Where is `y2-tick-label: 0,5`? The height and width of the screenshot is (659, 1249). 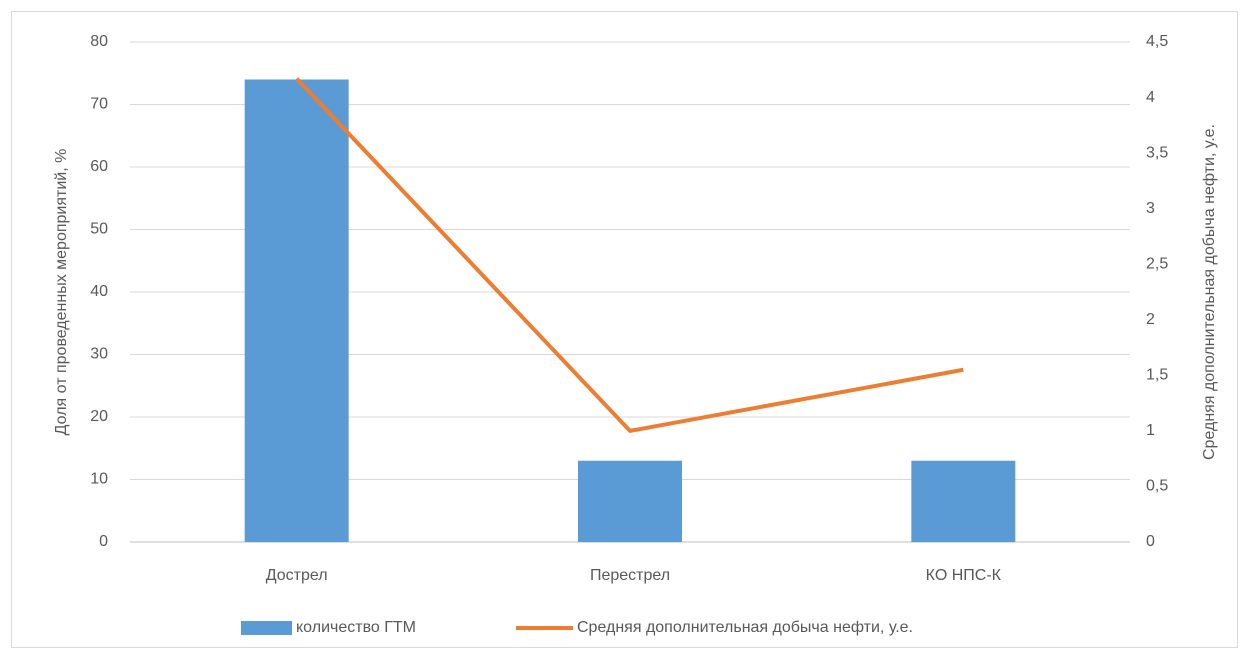
y2-tick-label: 0,5 is located at coordinates (1157, 486).